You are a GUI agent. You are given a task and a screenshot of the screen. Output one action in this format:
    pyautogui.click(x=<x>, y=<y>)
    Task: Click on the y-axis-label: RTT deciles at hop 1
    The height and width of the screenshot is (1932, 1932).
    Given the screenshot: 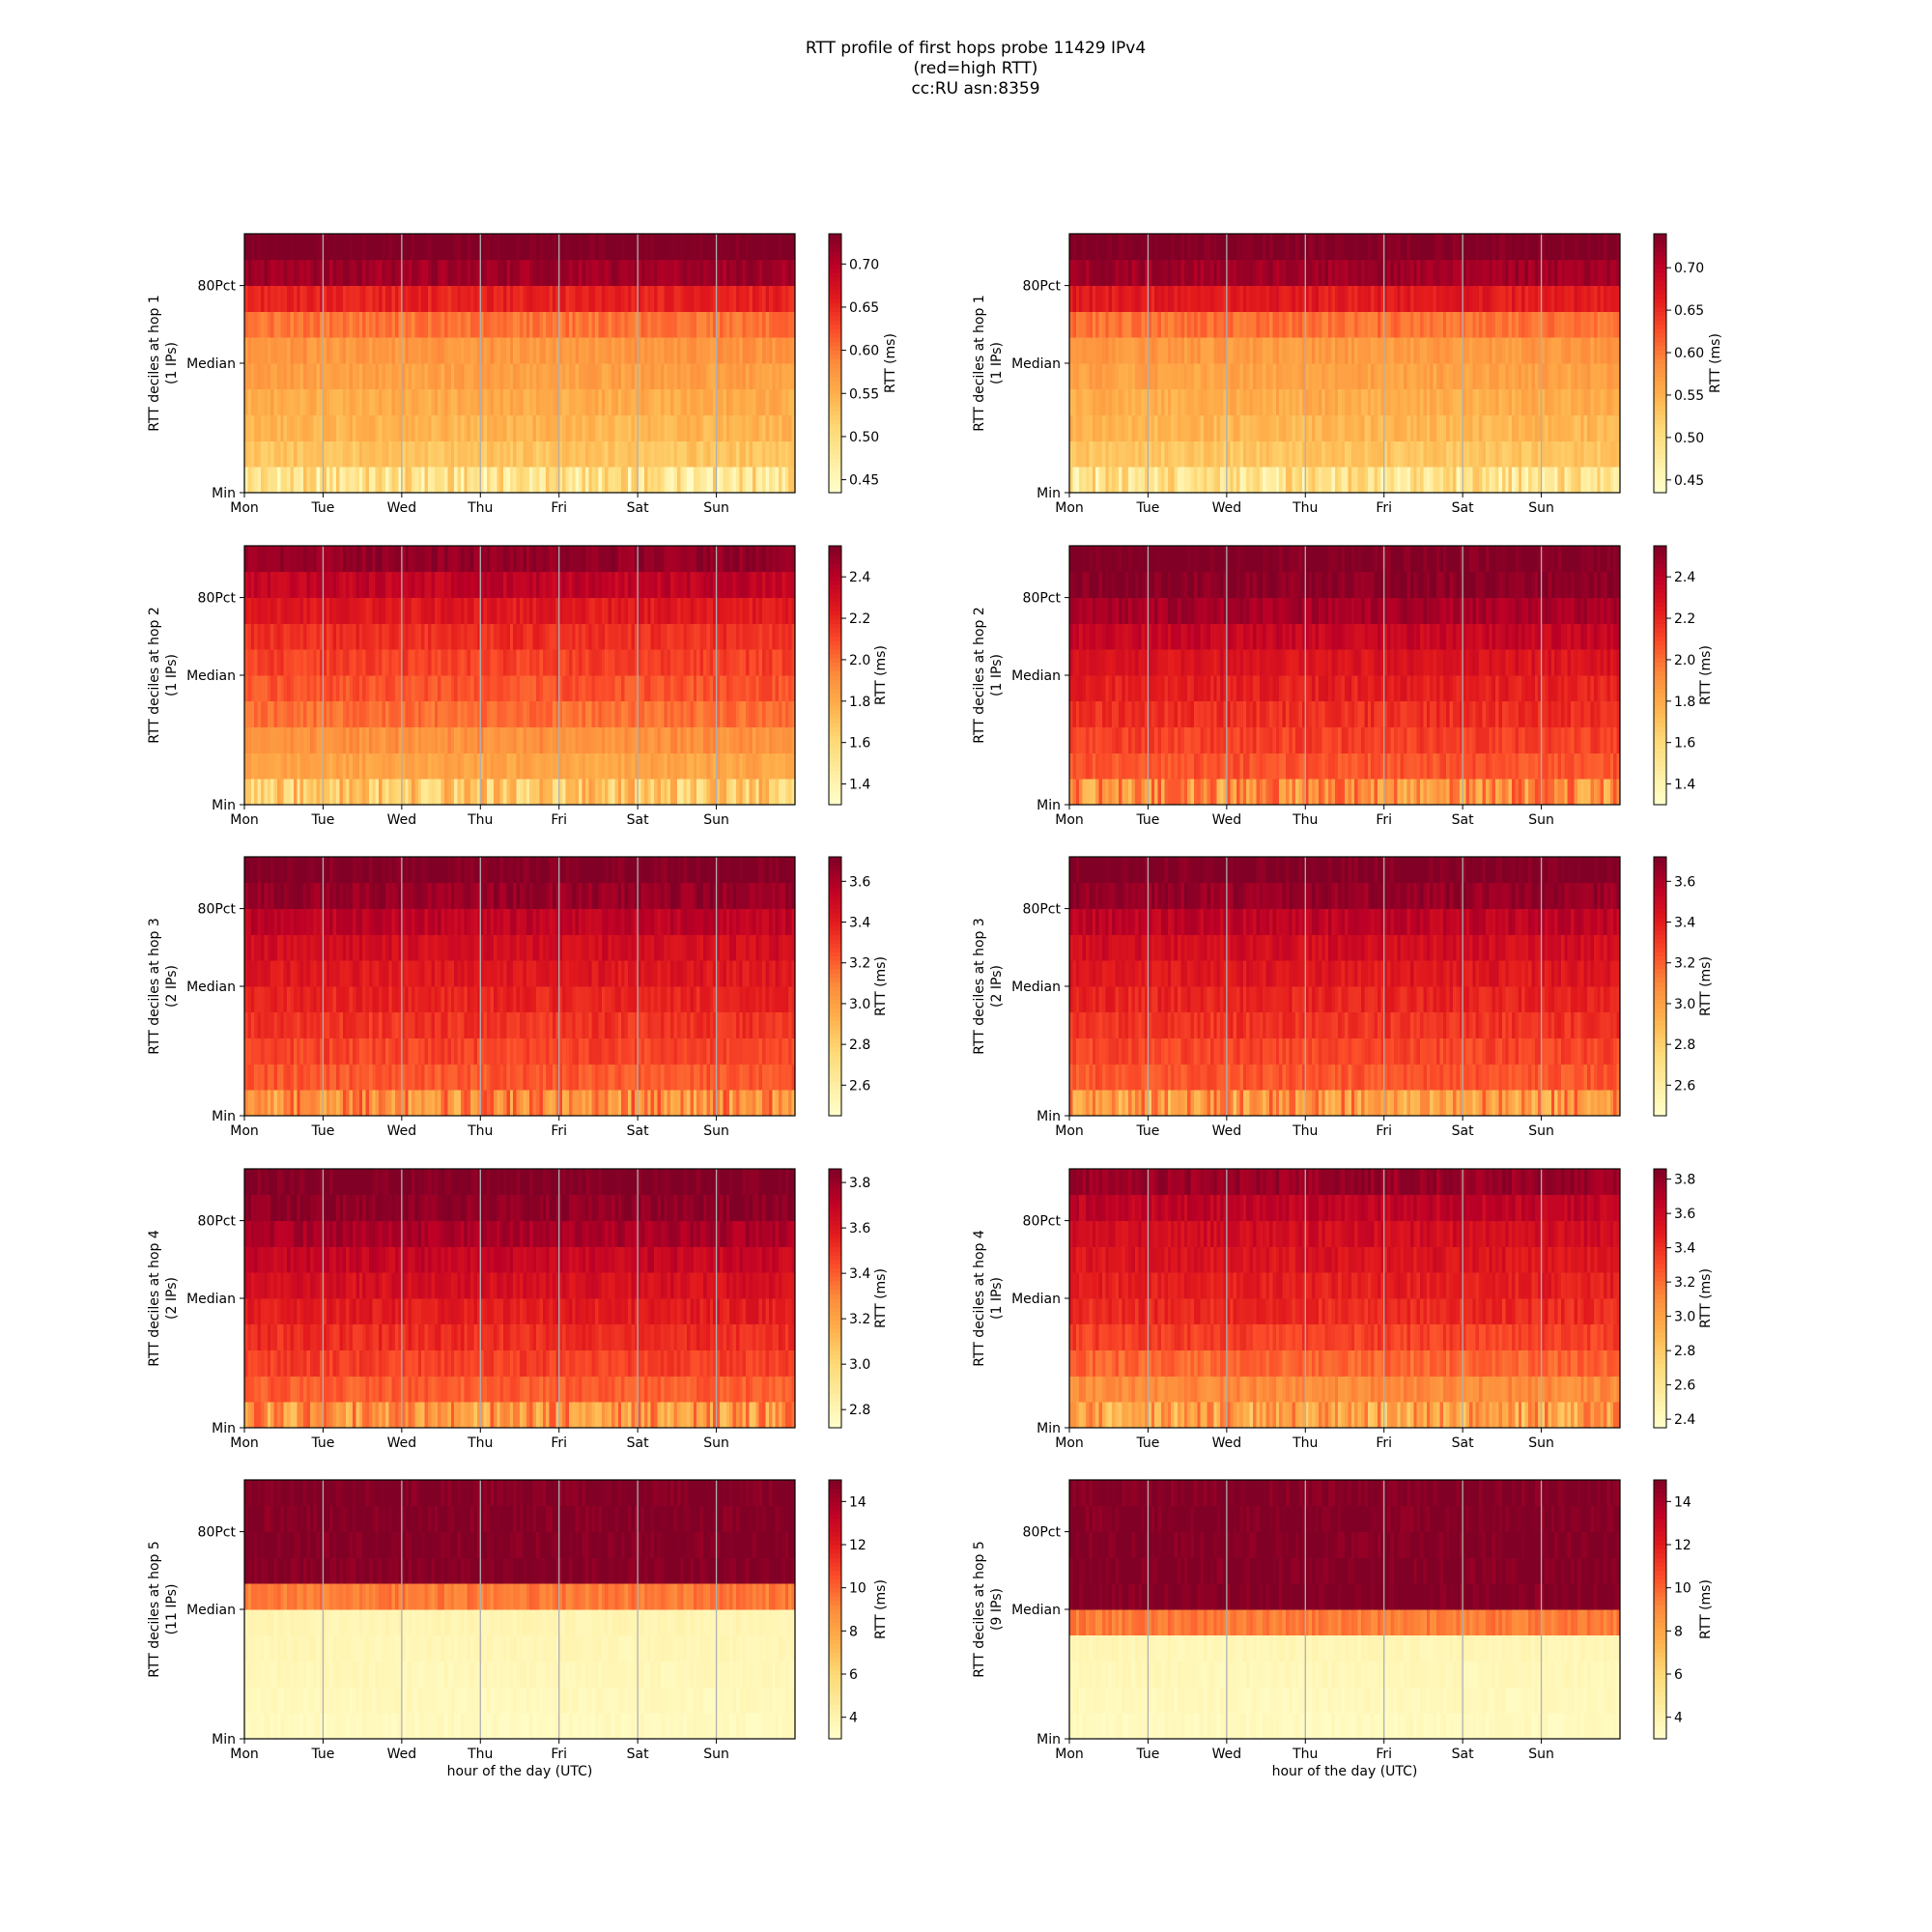 What is the action you would take?
    pyautogui.click(x=154, y=363)
    